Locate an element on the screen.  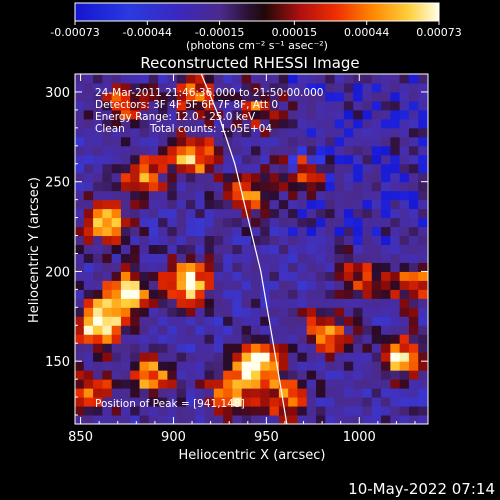
annotation-energy: Energy Range: 12.0 - 25.0 keV is located at coordinates (175, 117).